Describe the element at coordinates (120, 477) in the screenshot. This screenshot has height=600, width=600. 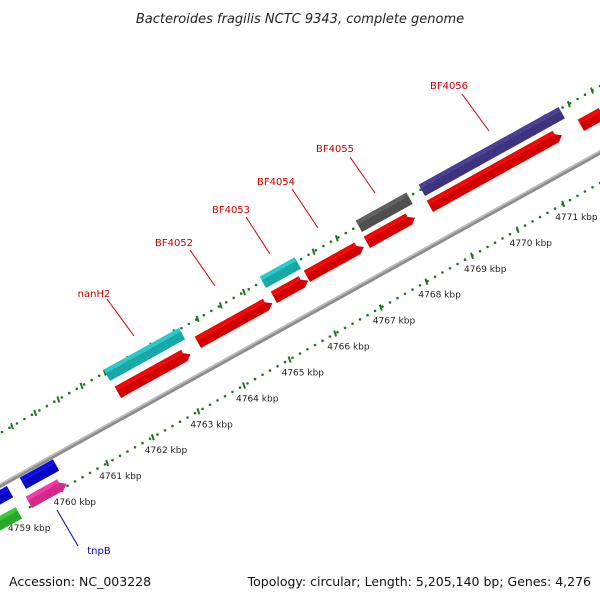
I see `kbp-tick-label: 4761 kbp` at that location.